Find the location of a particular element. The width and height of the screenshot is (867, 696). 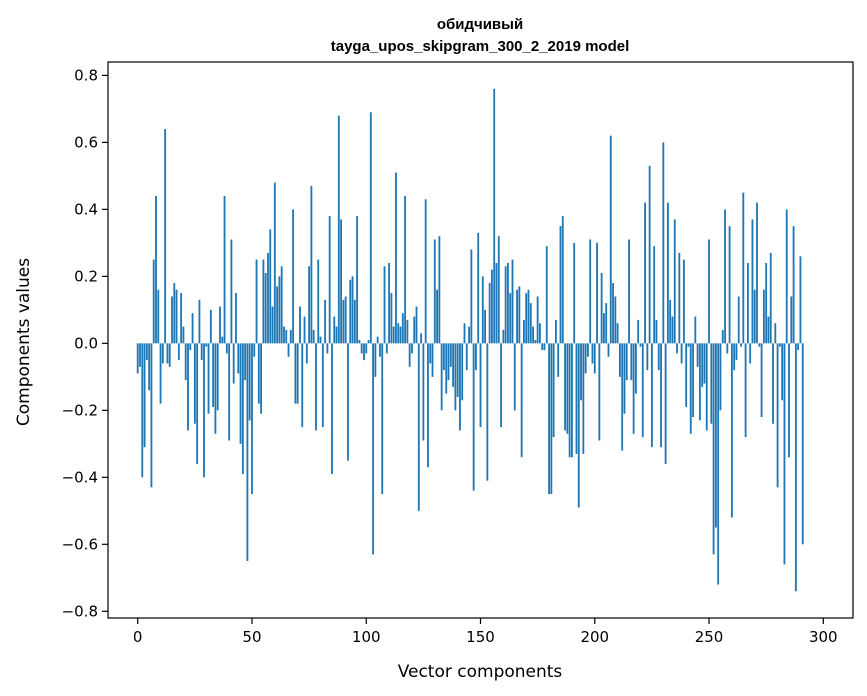

y-ticks: −0.8 −0.6 −0.4 −0.2 0.0 0.2 0.4 0.6 0.8 is located at coordinates (85, 343).